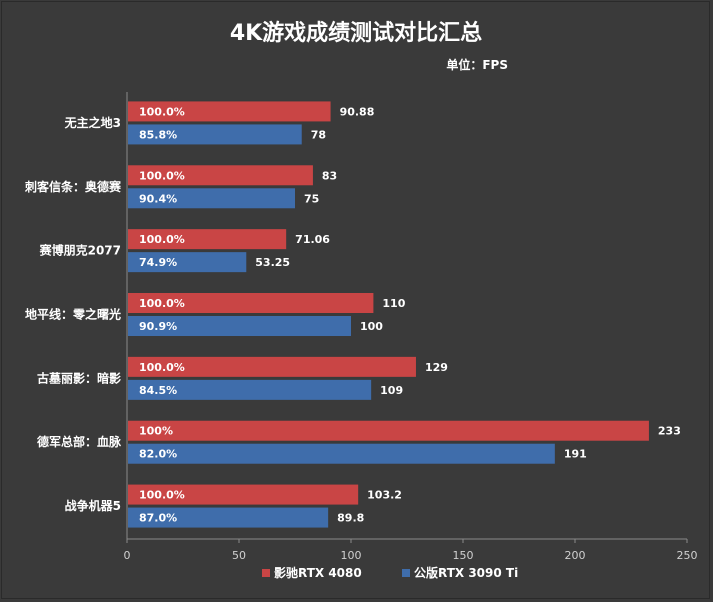 The image size is (713, 602). Describe the element at coordinates (93, 505) in the screenshot. I see `category-label: 战争机器5` at that location.